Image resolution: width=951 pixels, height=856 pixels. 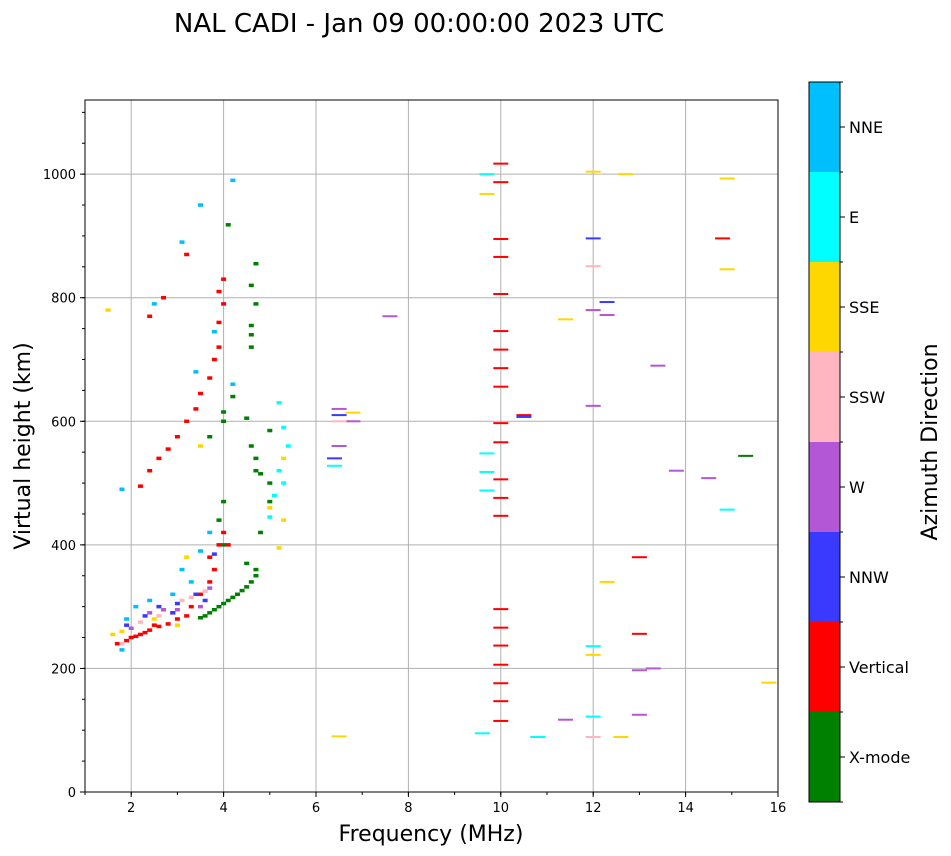 What do you see at coordinates (72, 793) in the screenshot?
I see `y-tick-label: 0` at bounding box center [72, 793].